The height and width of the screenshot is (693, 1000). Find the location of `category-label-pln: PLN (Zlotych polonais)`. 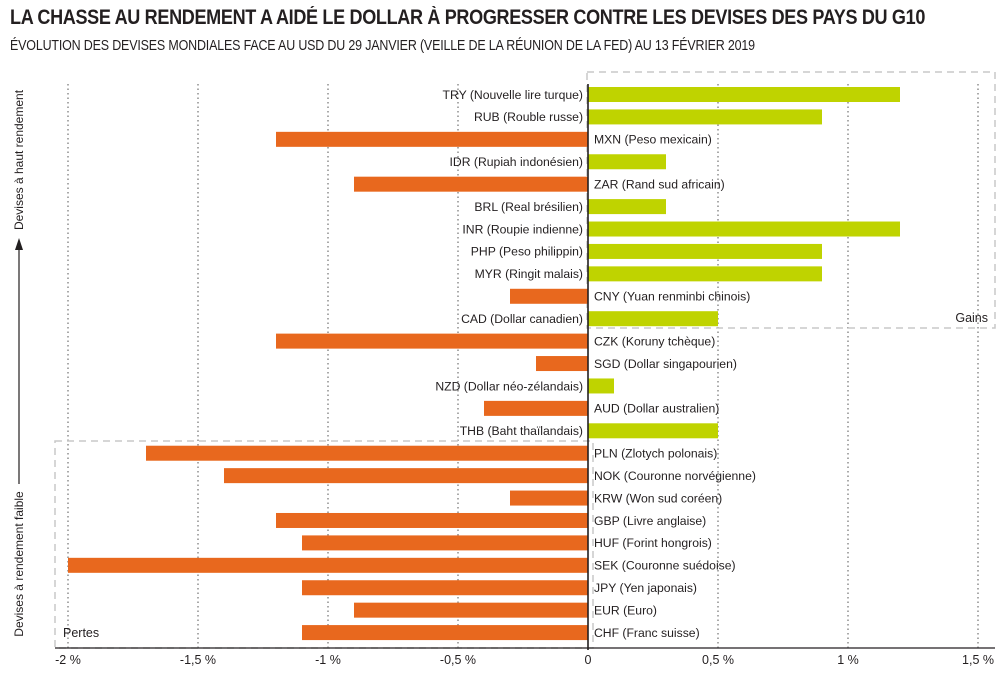

category-label-pln: PLN (Zlotych polonais) is located at coordinates (655, 454).